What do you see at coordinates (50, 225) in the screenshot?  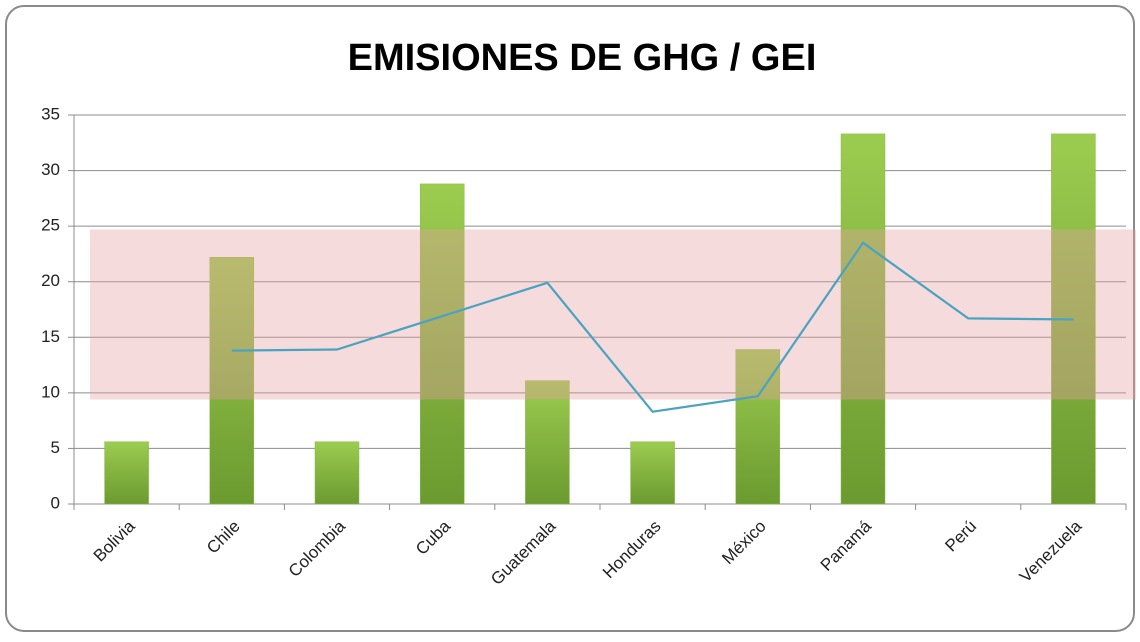 I see `y-tick-label: 25` at bounding box center [50, 225].